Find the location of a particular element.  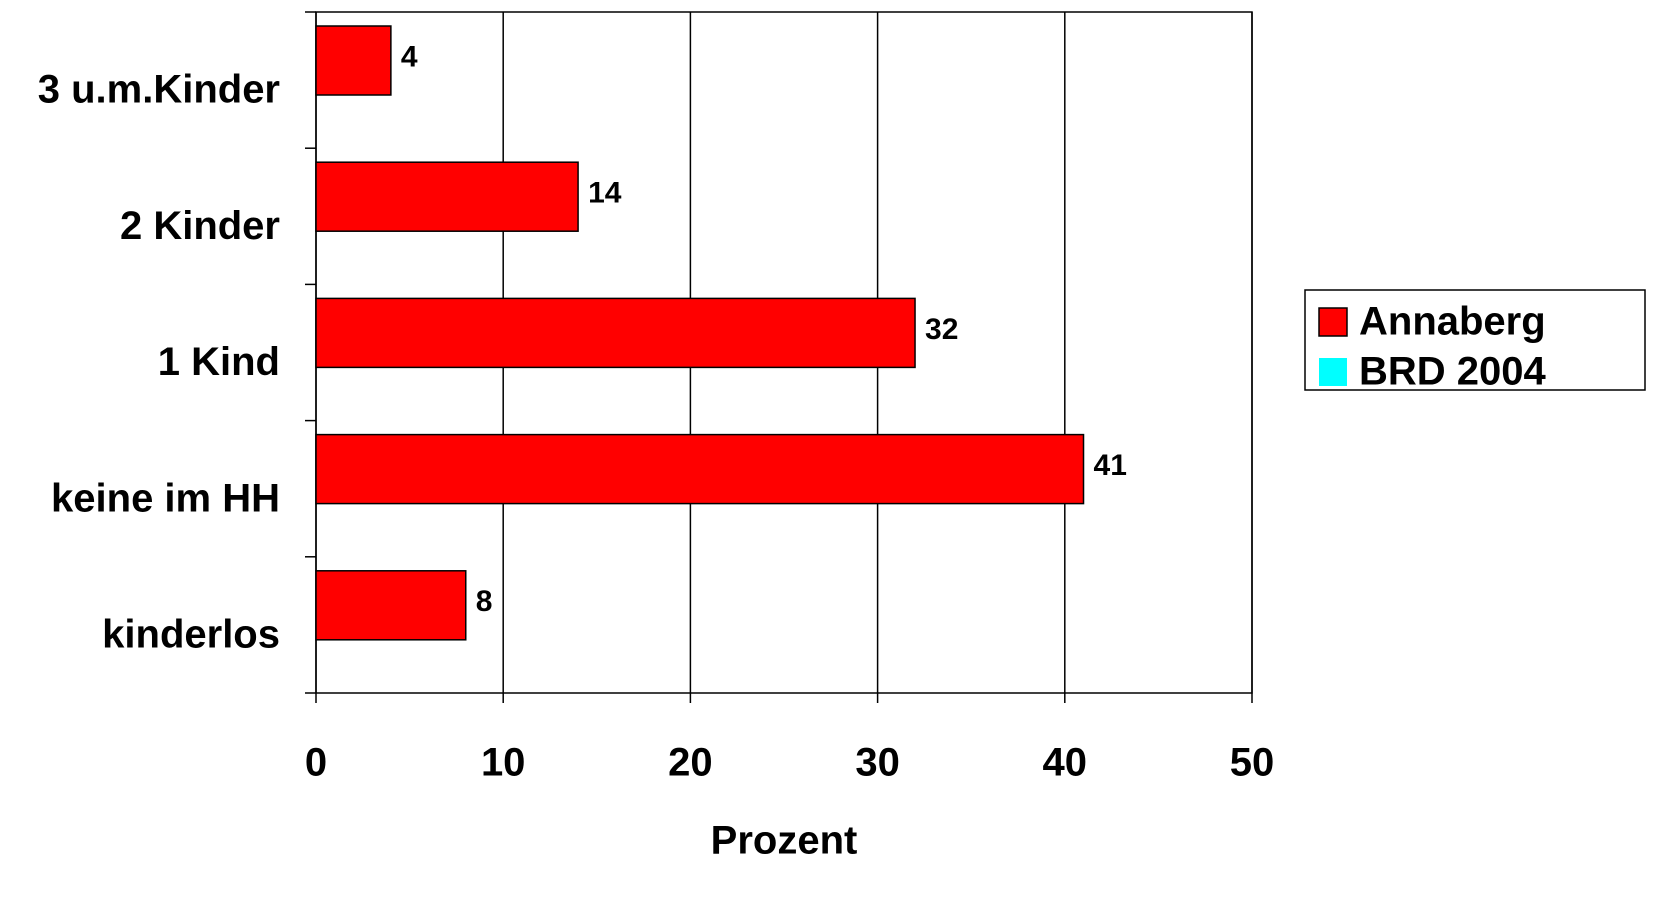

y-tick-label: 2 Kinder is located at coordinates (200, 226).